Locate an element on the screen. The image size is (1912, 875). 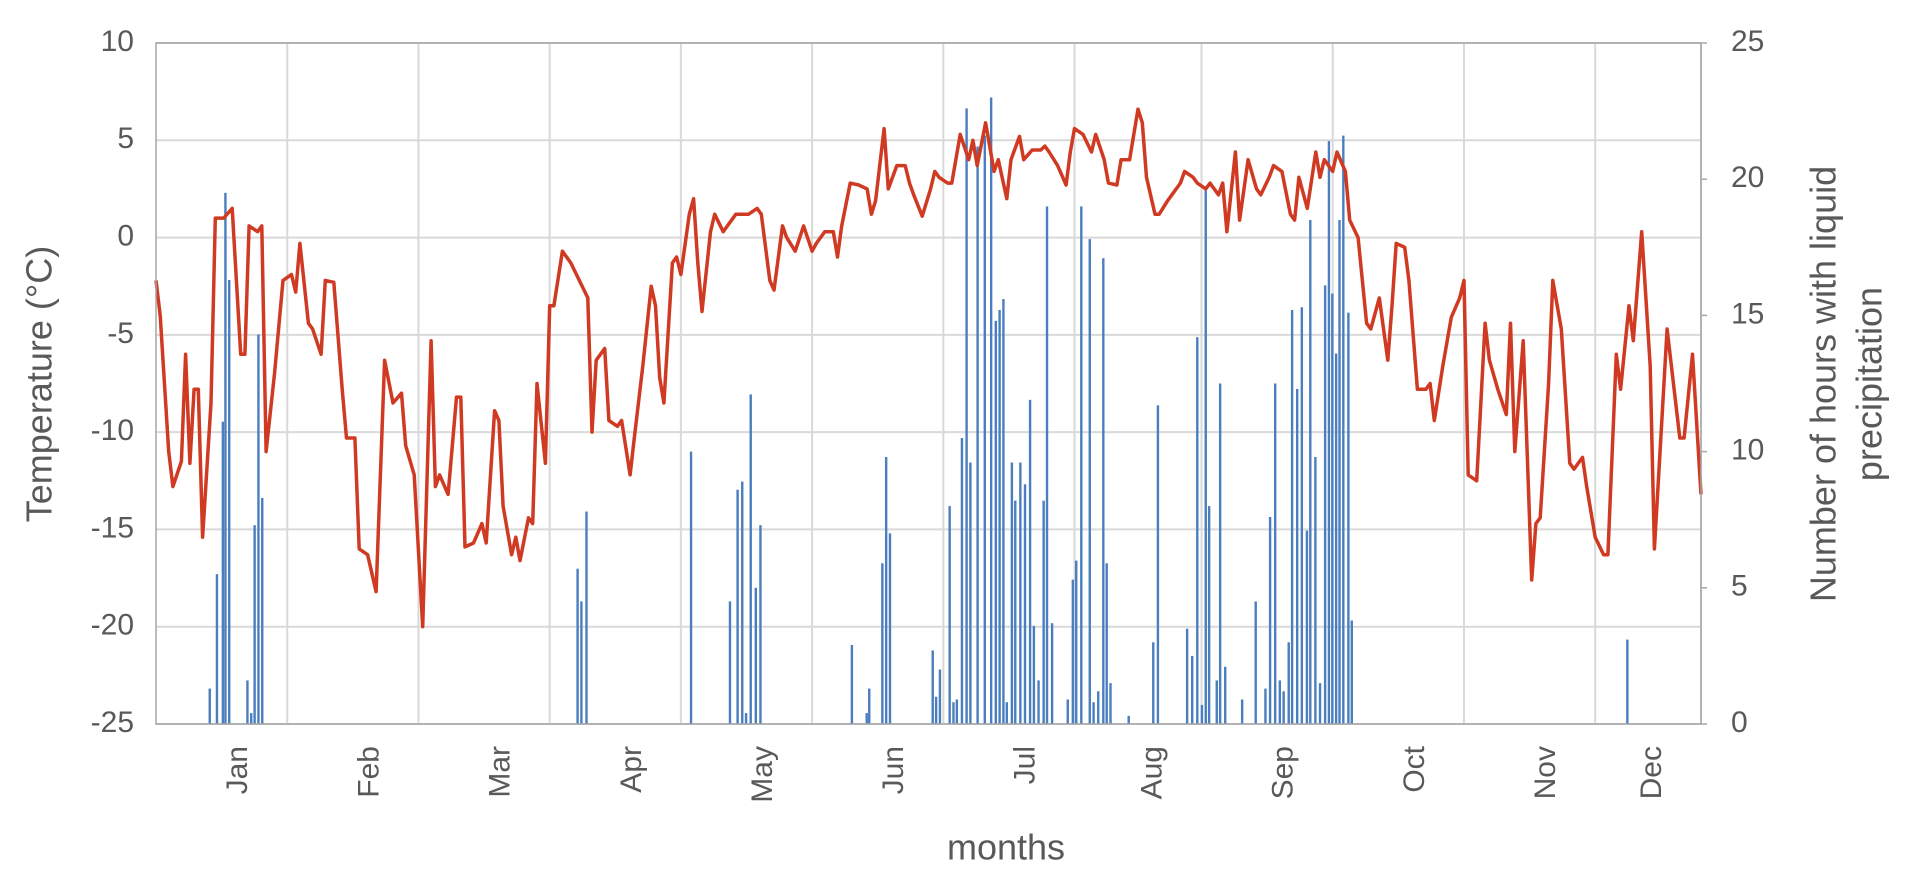
y-tick-label: -15 is located at coordinates (112, 527).